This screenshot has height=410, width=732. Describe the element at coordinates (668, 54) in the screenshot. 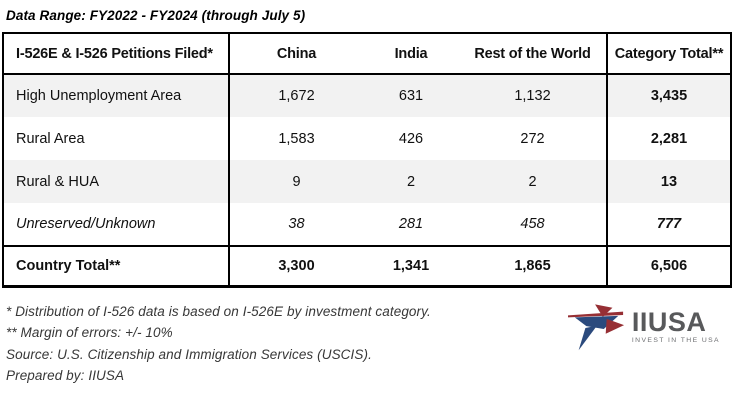

I see `column-header-category-total: Category Total**` at that location.